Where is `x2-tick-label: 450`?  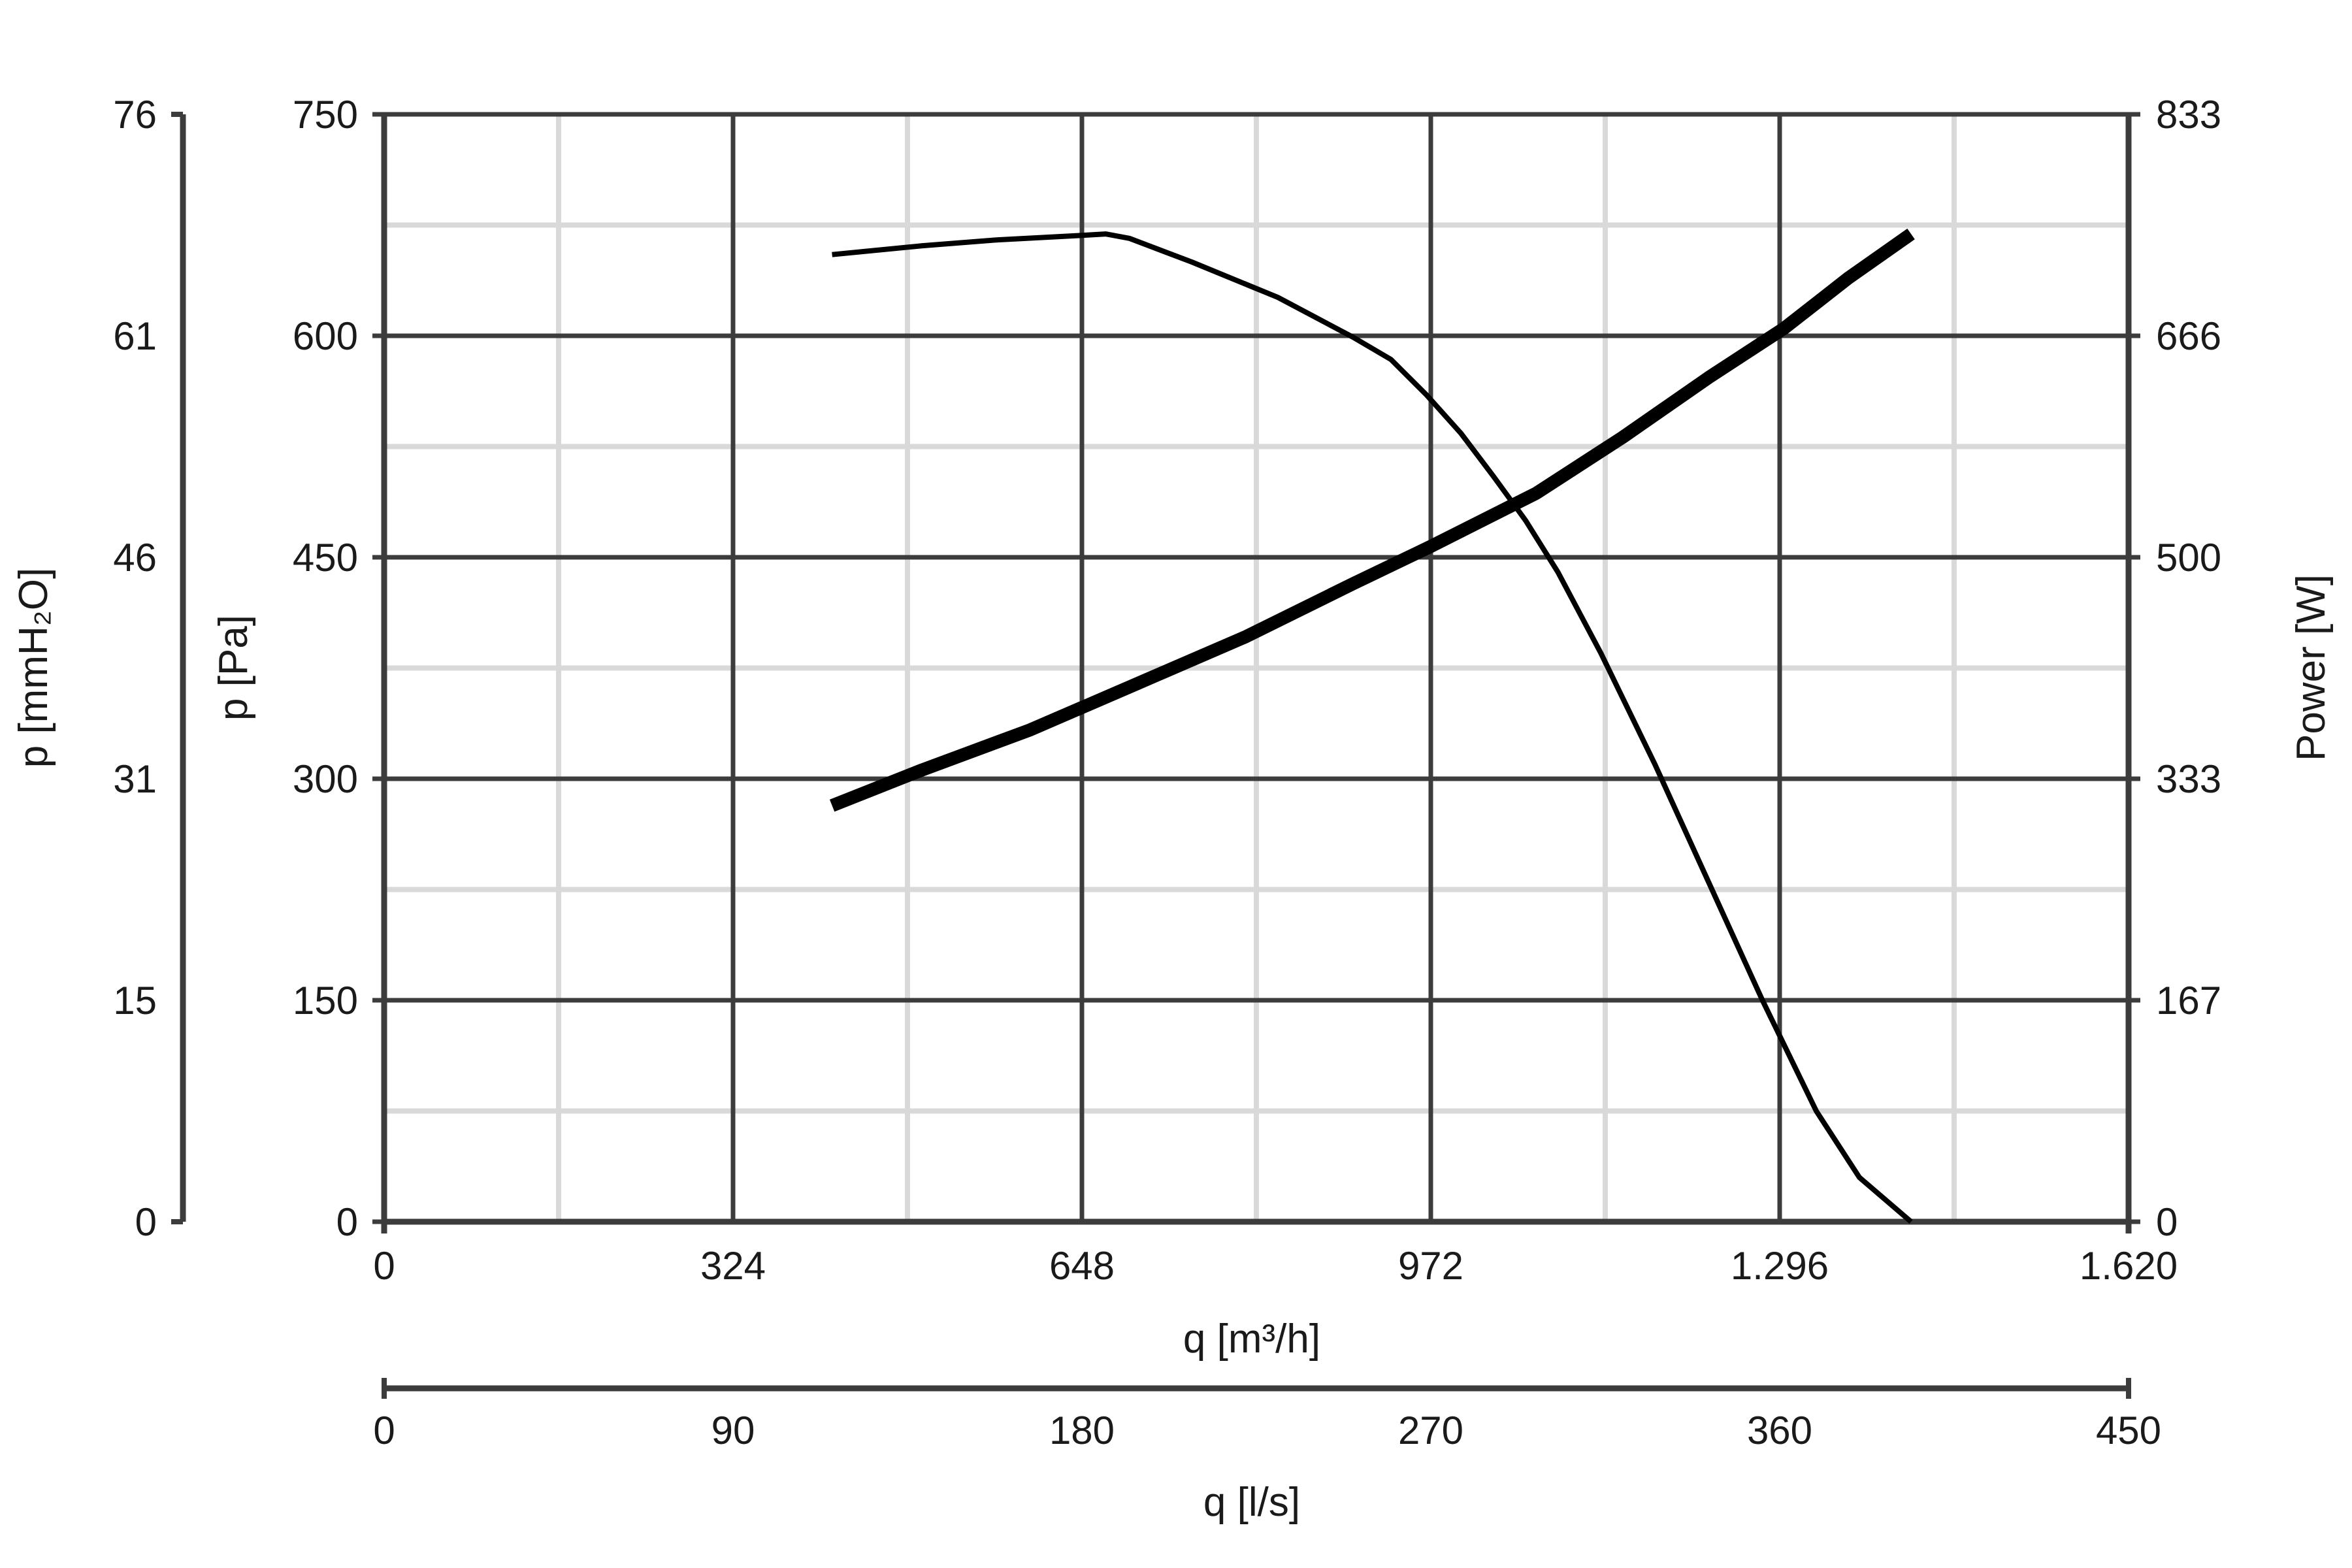
x2-tick-label: 450 is located at coordinates (2128, 1430).